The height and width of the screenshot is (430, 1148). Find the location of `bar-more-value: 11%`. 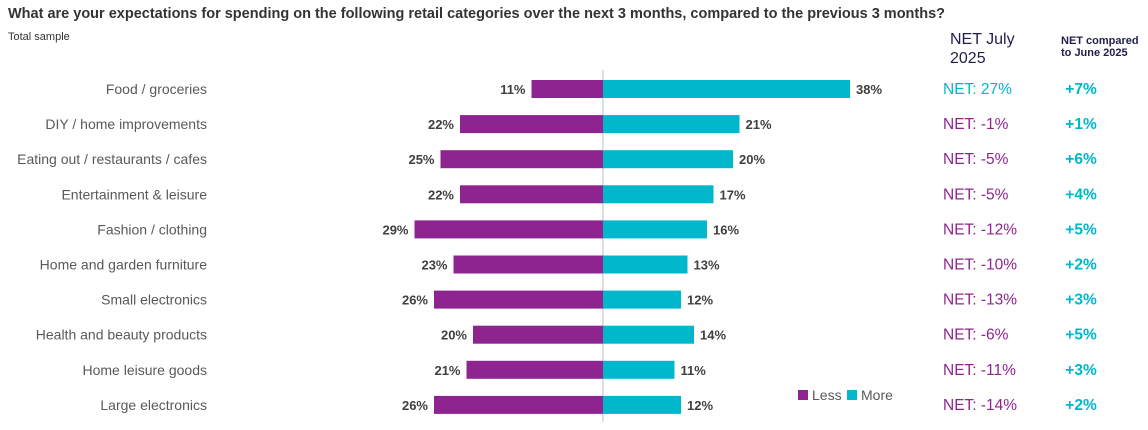

bar-more-value: 11% is located at coordinates (694, 370).